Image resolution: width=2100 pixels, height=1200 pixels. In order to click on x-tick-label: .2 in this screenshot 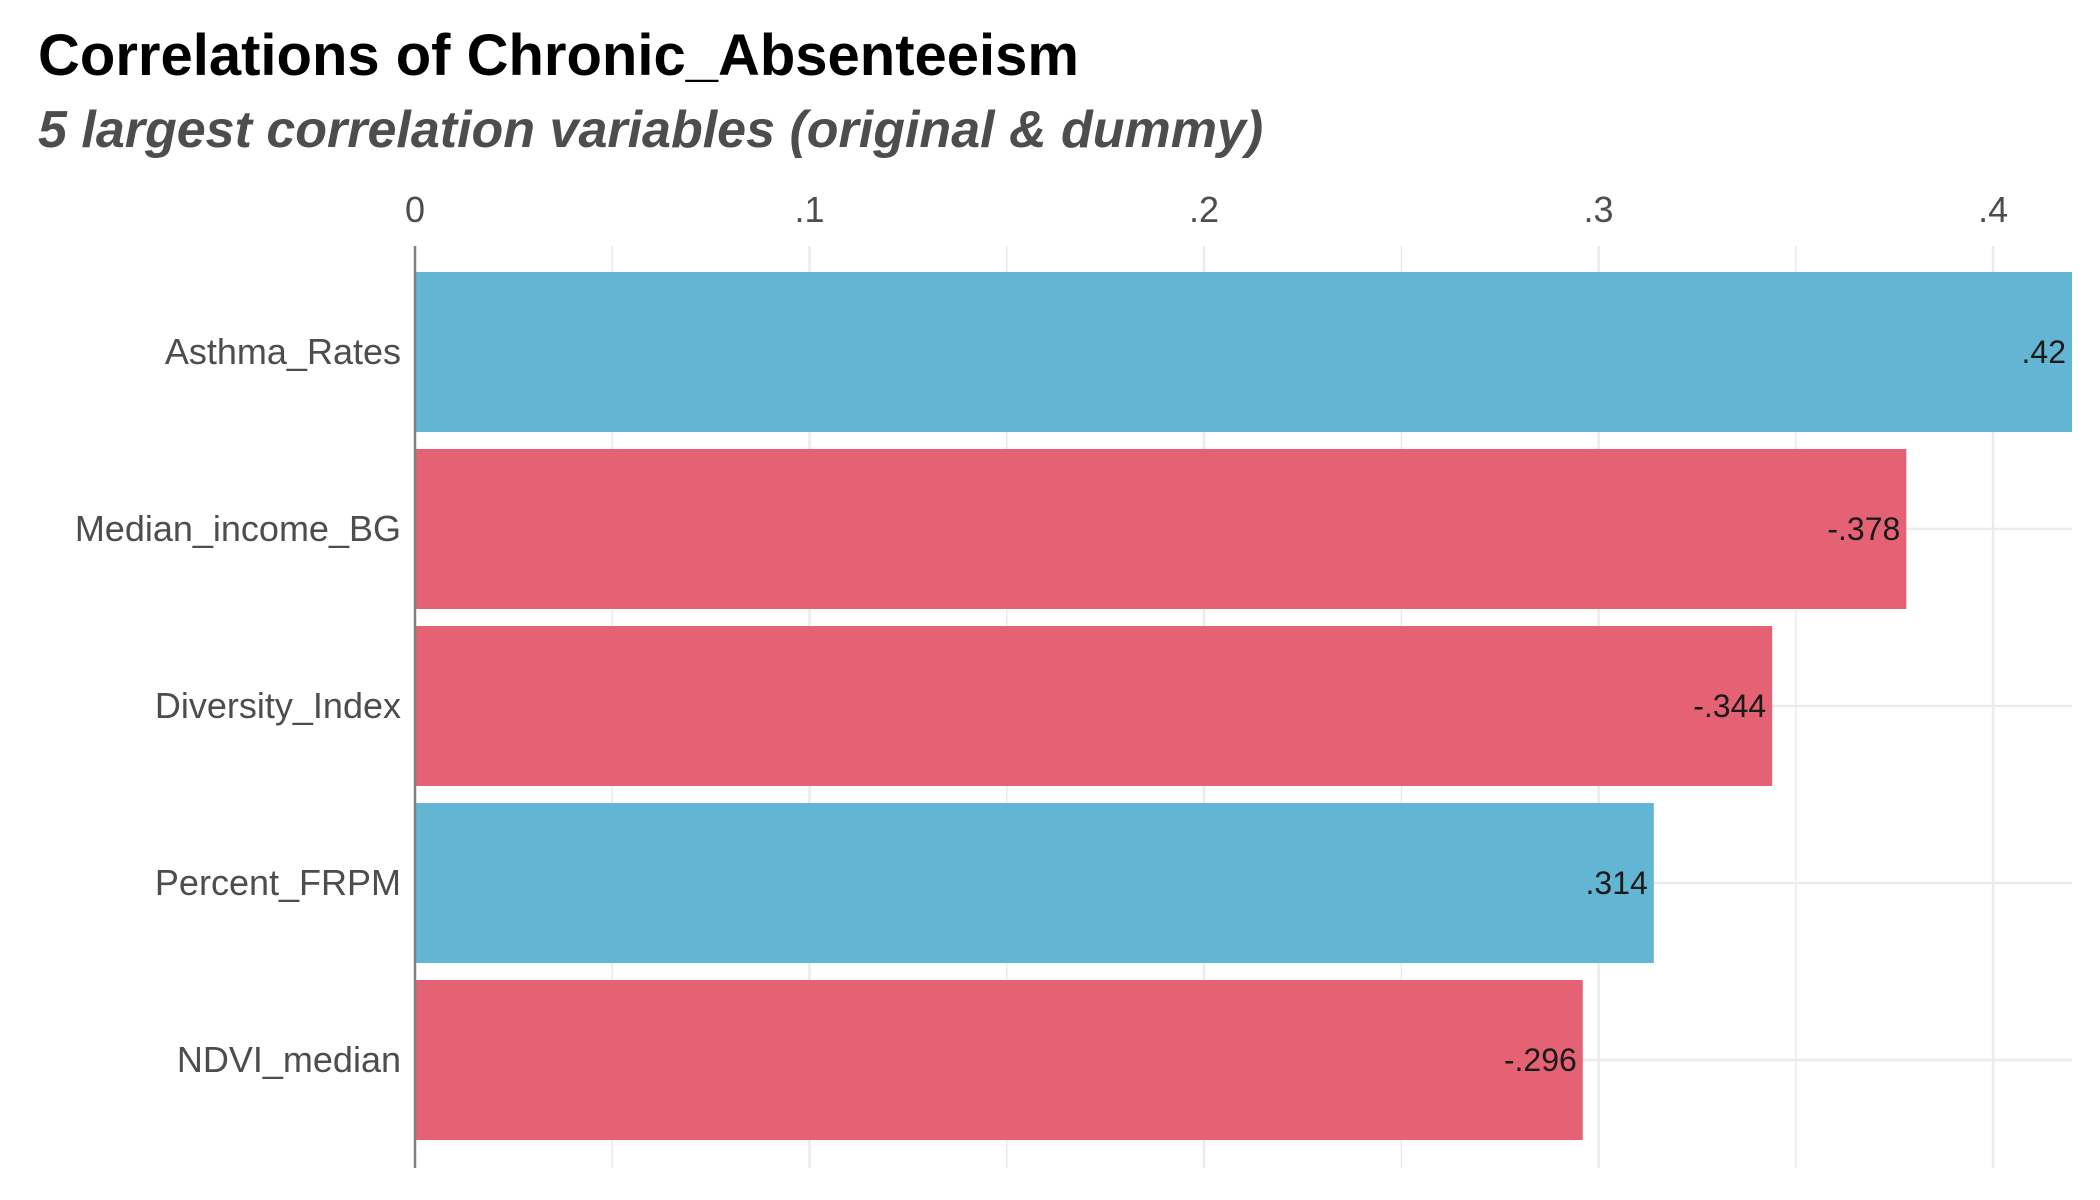, I will do `click(1204, 209)`.